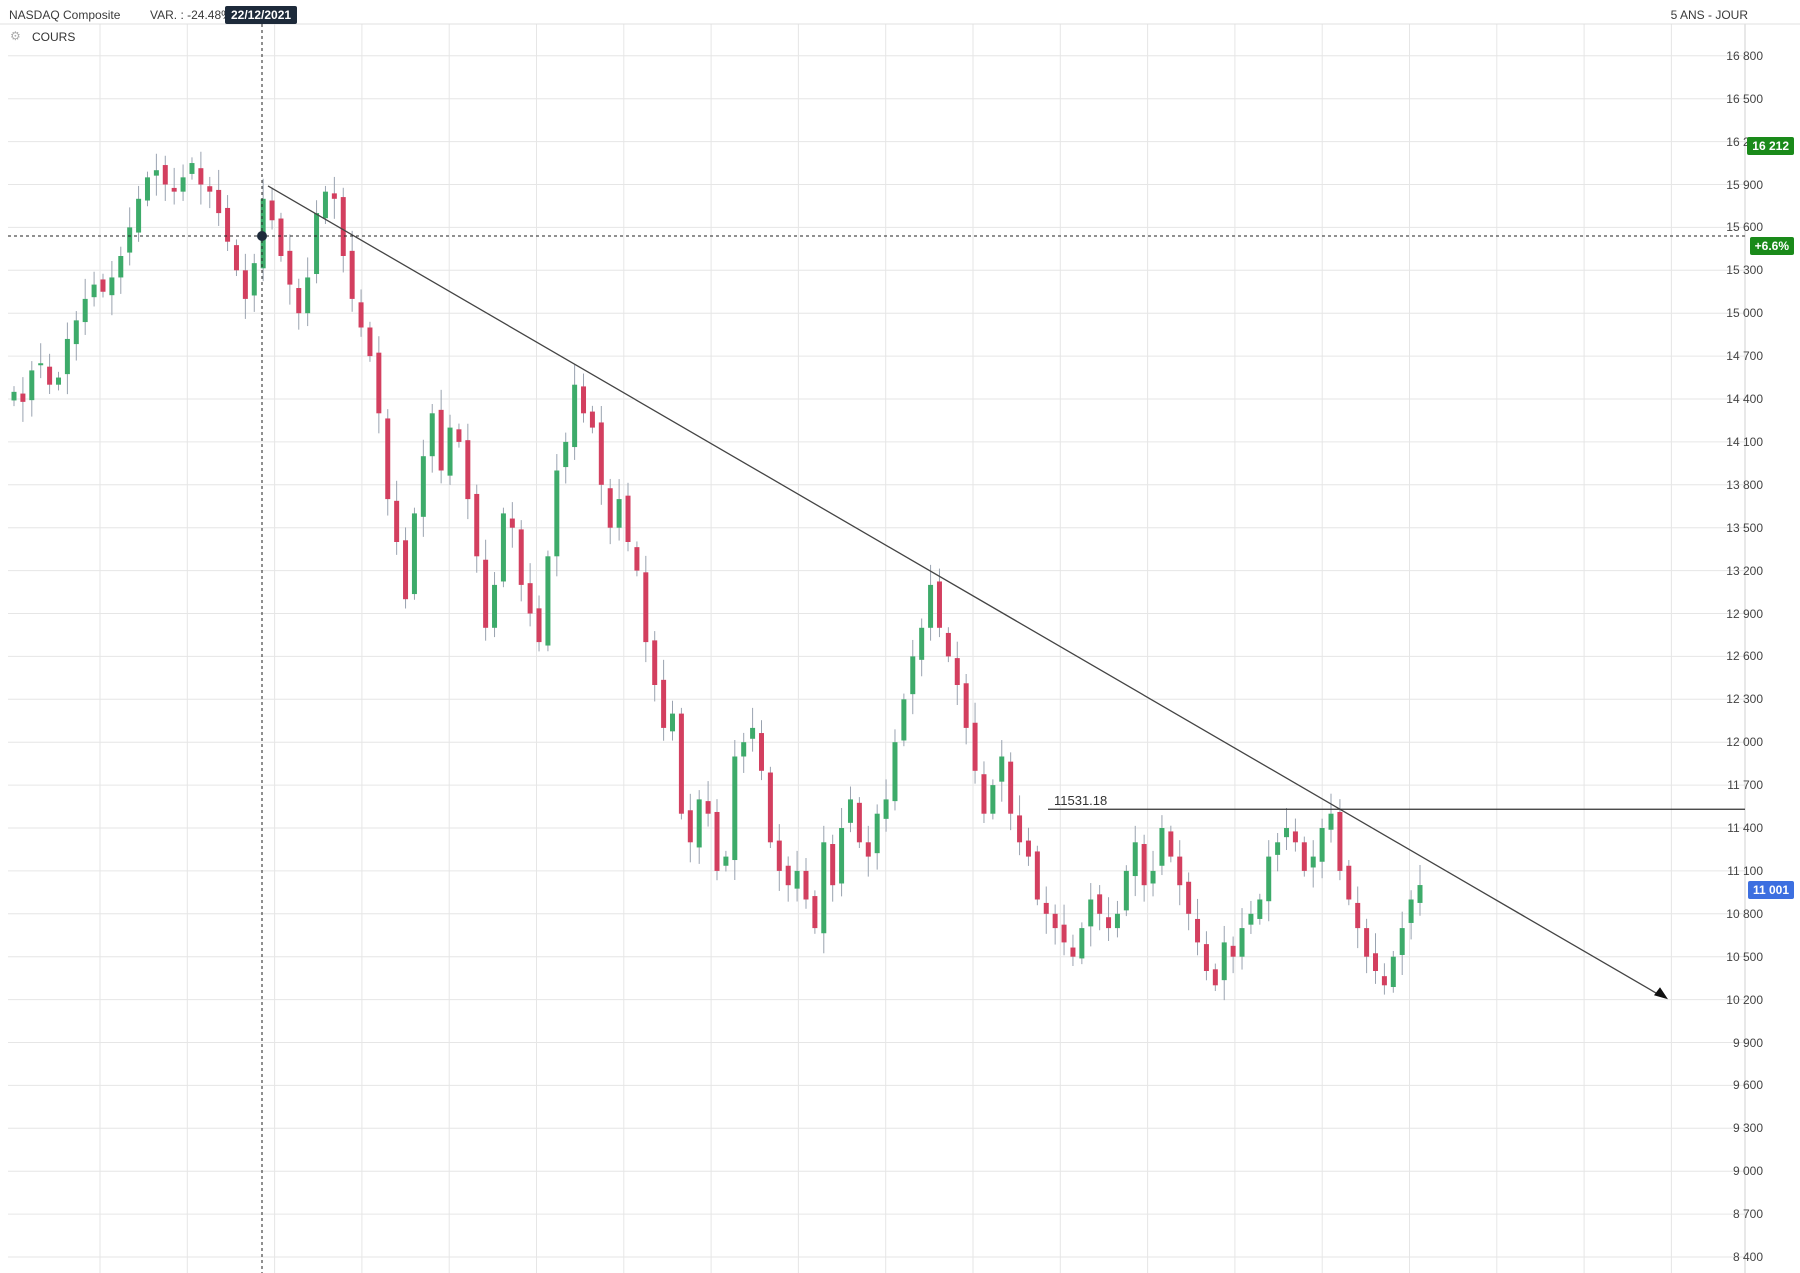  What do you see at coordinates (1745, 828) in the screenshot?
I see `y-tick-label: 11 400` at bounding box center [1745, 828].